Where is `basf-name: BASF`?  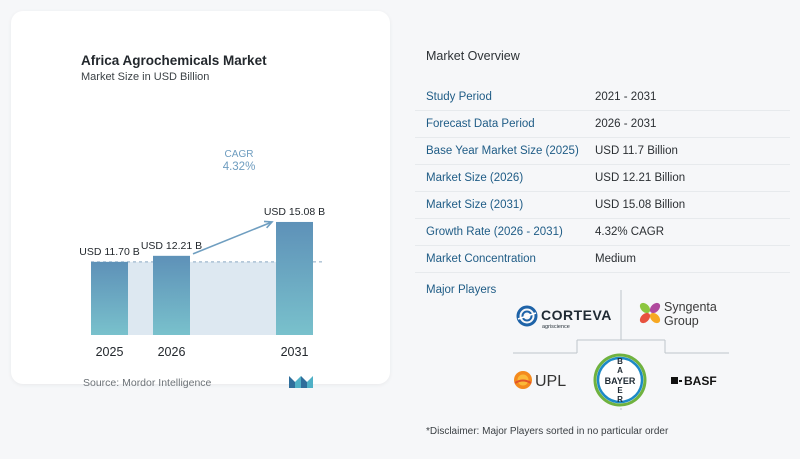
basf-name: BASF is located at coordinates (700, 381).